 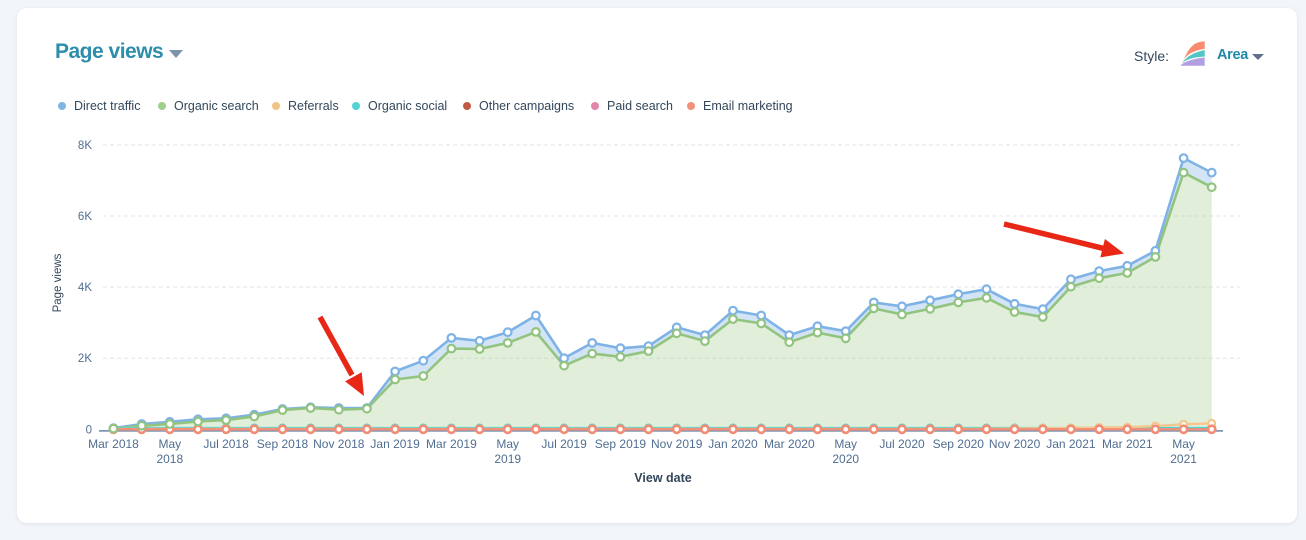 What do you see at coordinates (789, 444) in the screenshot?
I see `svg-text: Mar 2020` at bounding box center [789, 444].